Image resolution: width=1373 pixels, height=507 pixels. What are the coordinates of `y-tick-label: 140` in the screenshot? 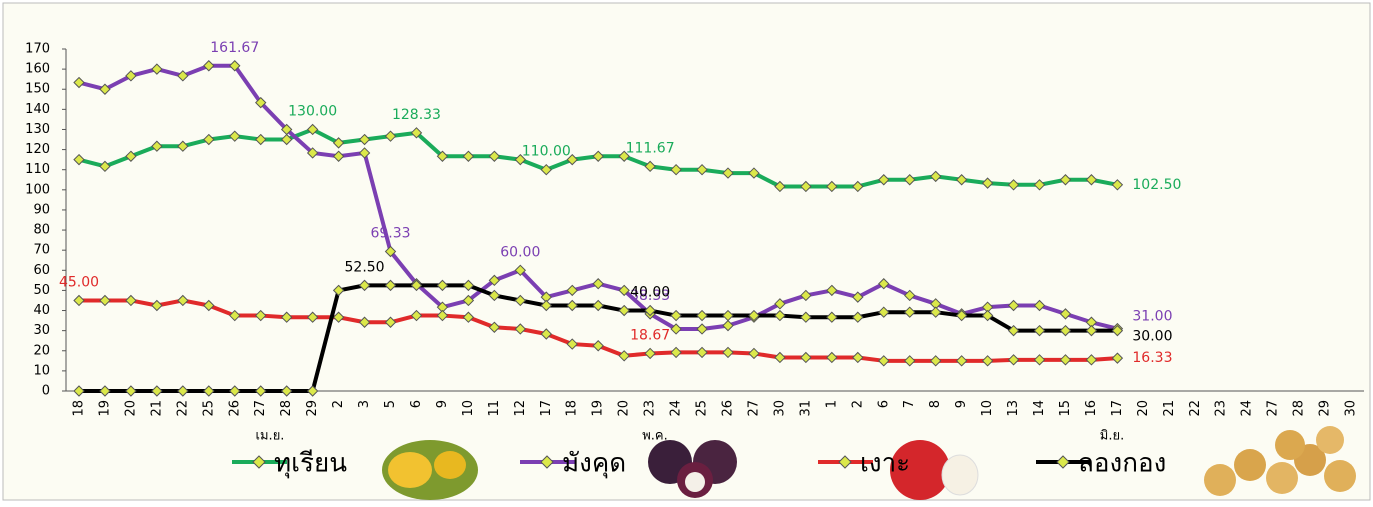 It's located at (37, 109).